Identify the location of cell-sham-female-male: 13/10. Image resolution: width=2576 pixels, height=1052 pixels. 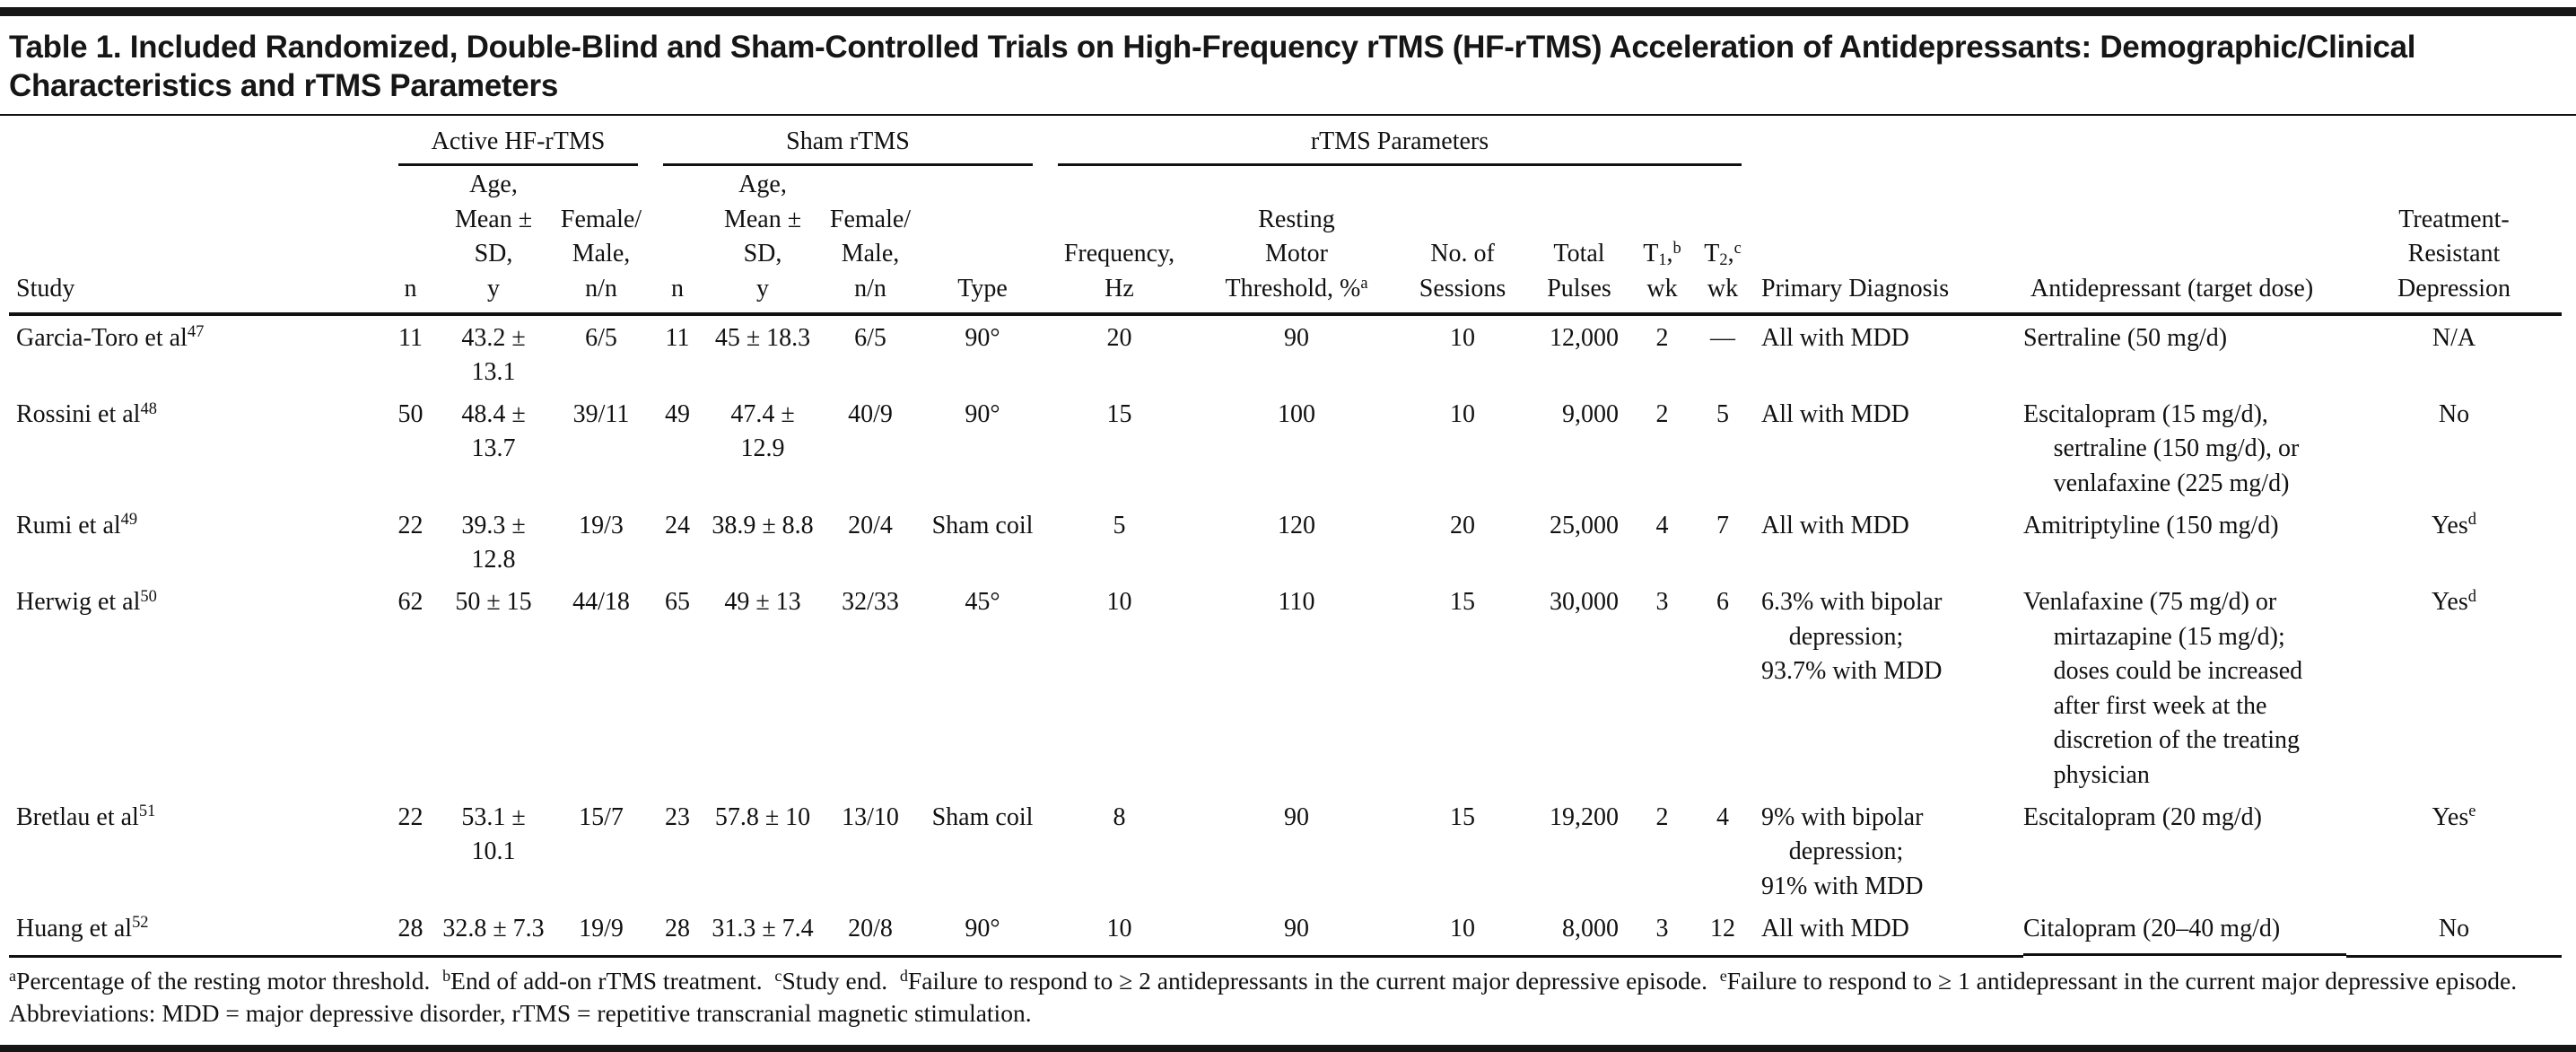
(870, 817).